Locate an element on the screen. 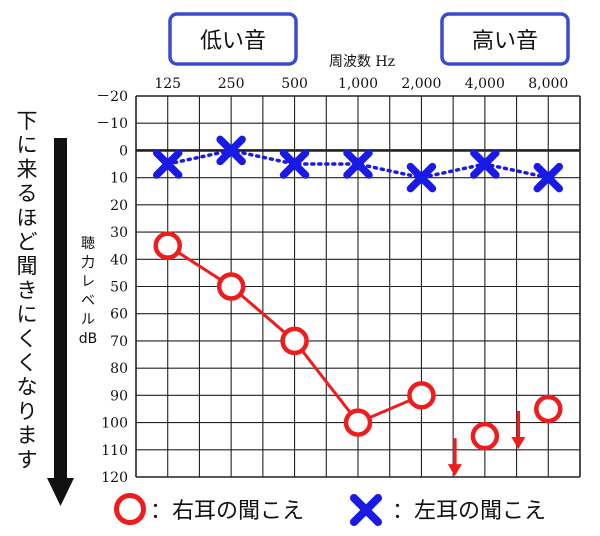 This screenshot has width=600, height=536. y-title-char: 力 is located at coordinates (88, 263).